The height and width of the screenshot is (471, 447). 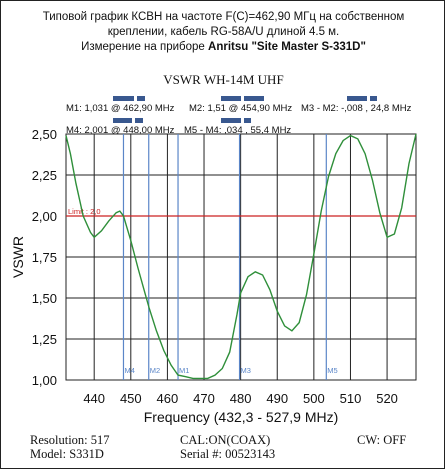 What do you see at coordinates (241, 417) in the screenshot?
I see `x-axis-label: Frequency (432,3 - 527,9 MHz)` at bounding box center [241, 417].